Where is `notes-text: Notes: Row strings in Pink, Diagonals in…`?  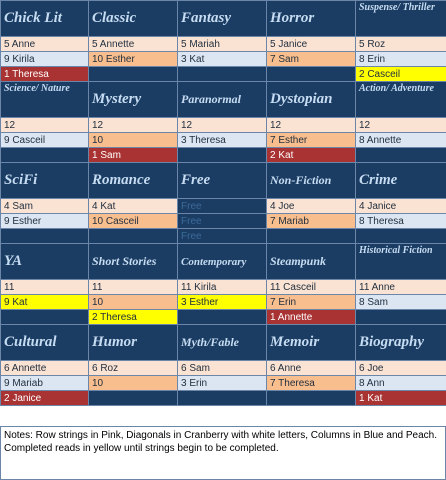 notes-text: Notes: Row strings in Pink, Diagonals in… is located at coordinates (223, 453).